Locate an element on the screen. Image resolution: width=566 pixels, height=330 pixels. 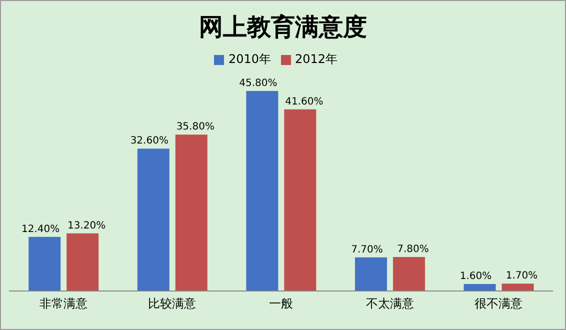
legend-label: 2012年 is located at coordinates (316, 59).